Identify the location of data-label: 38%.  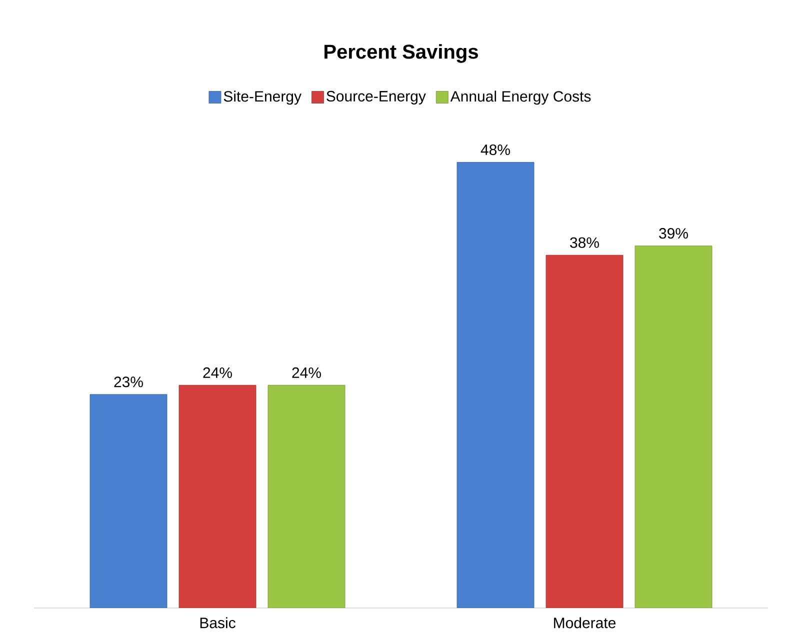
(584, 242).